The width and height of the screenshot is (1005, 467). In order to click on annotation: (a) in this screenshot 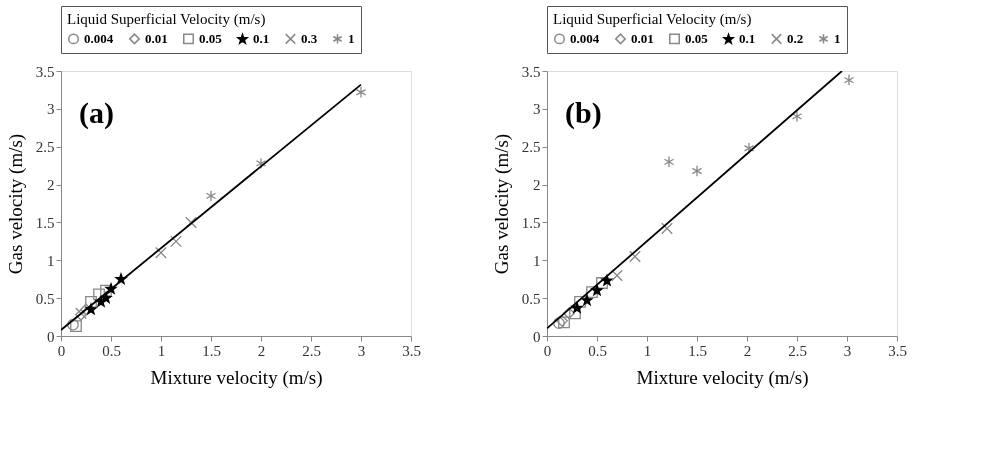, I will do `click(96, 113)`.